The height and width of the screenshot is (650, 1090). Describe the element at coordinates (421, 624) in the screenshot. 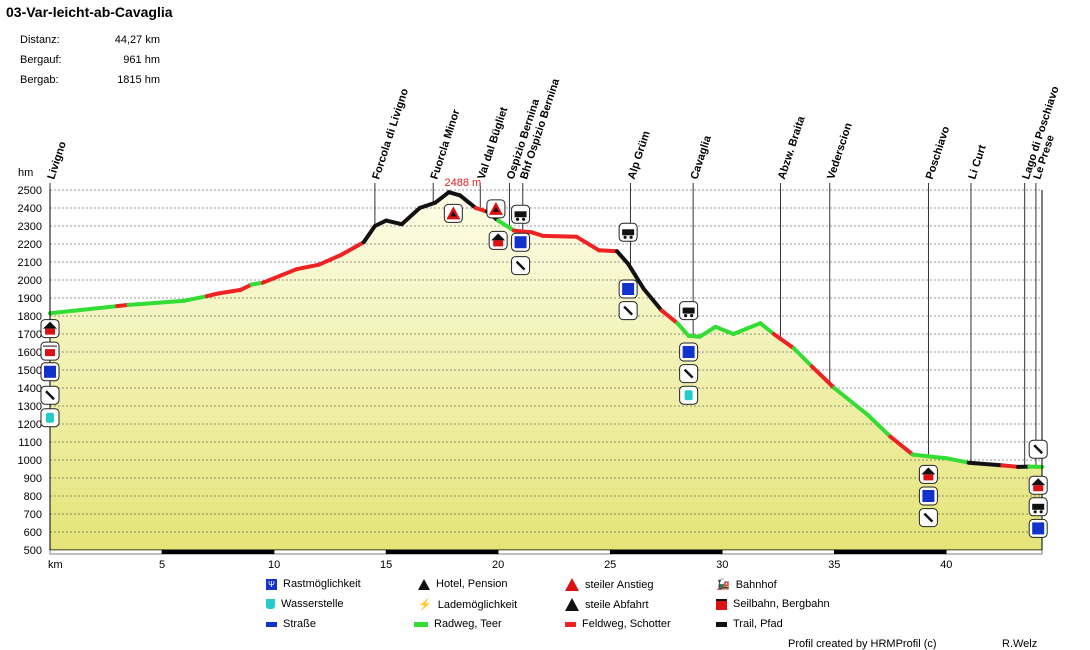

I see `surface-green-swatch` at that location.